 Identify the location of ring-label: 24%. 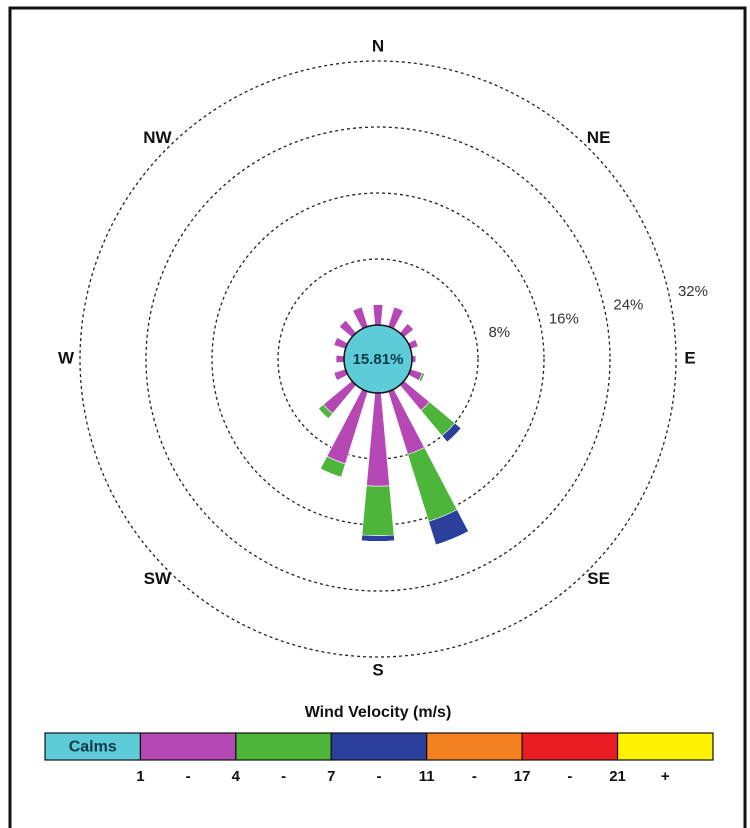
(628, 305).